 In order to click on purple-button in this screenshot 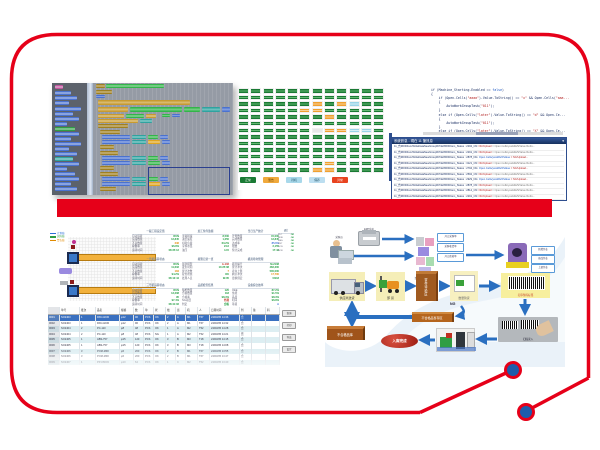, I will do `click(65, 271)`.